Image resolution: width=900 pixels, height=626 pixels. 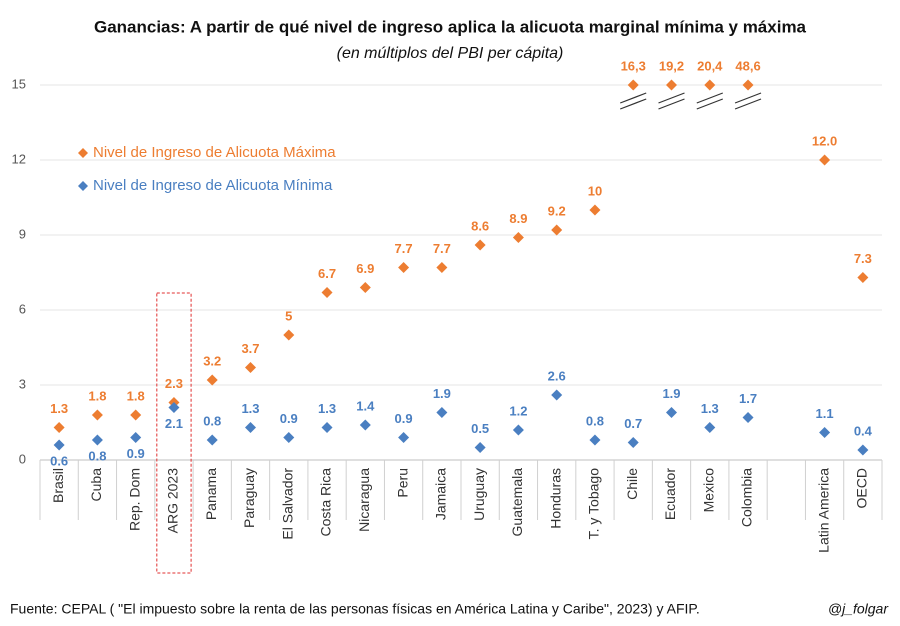 I want to click on x-tick-label: OECD, so click(x=862, y=488).